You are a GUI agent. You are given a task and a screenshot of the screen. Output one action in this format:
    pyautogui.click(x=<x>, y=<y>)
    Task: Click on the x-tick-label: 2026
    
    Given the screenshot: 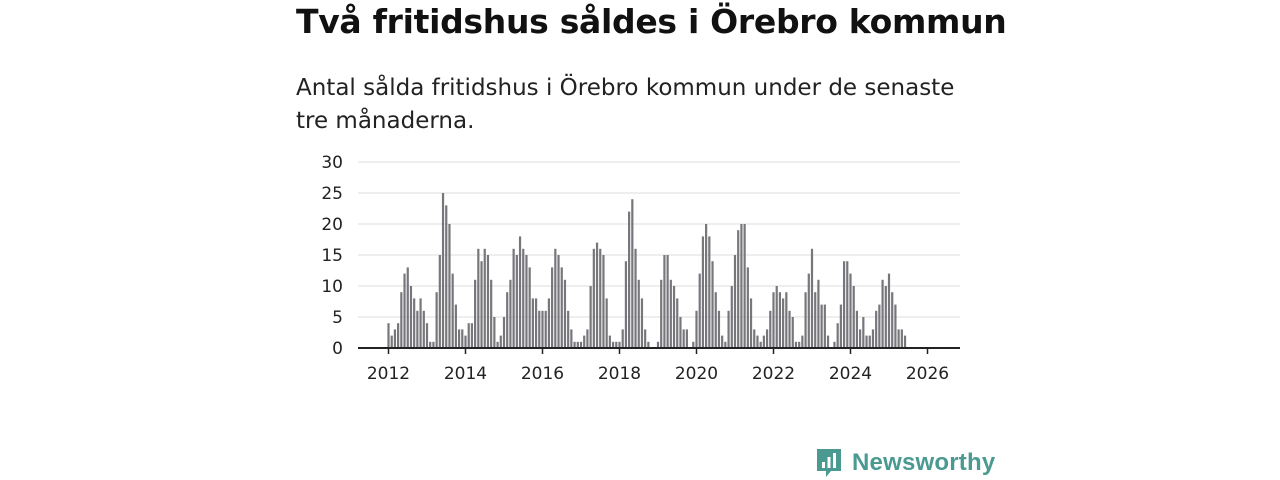 What is the action you would take?
    pyautogui.click(x=927, y=374)
    